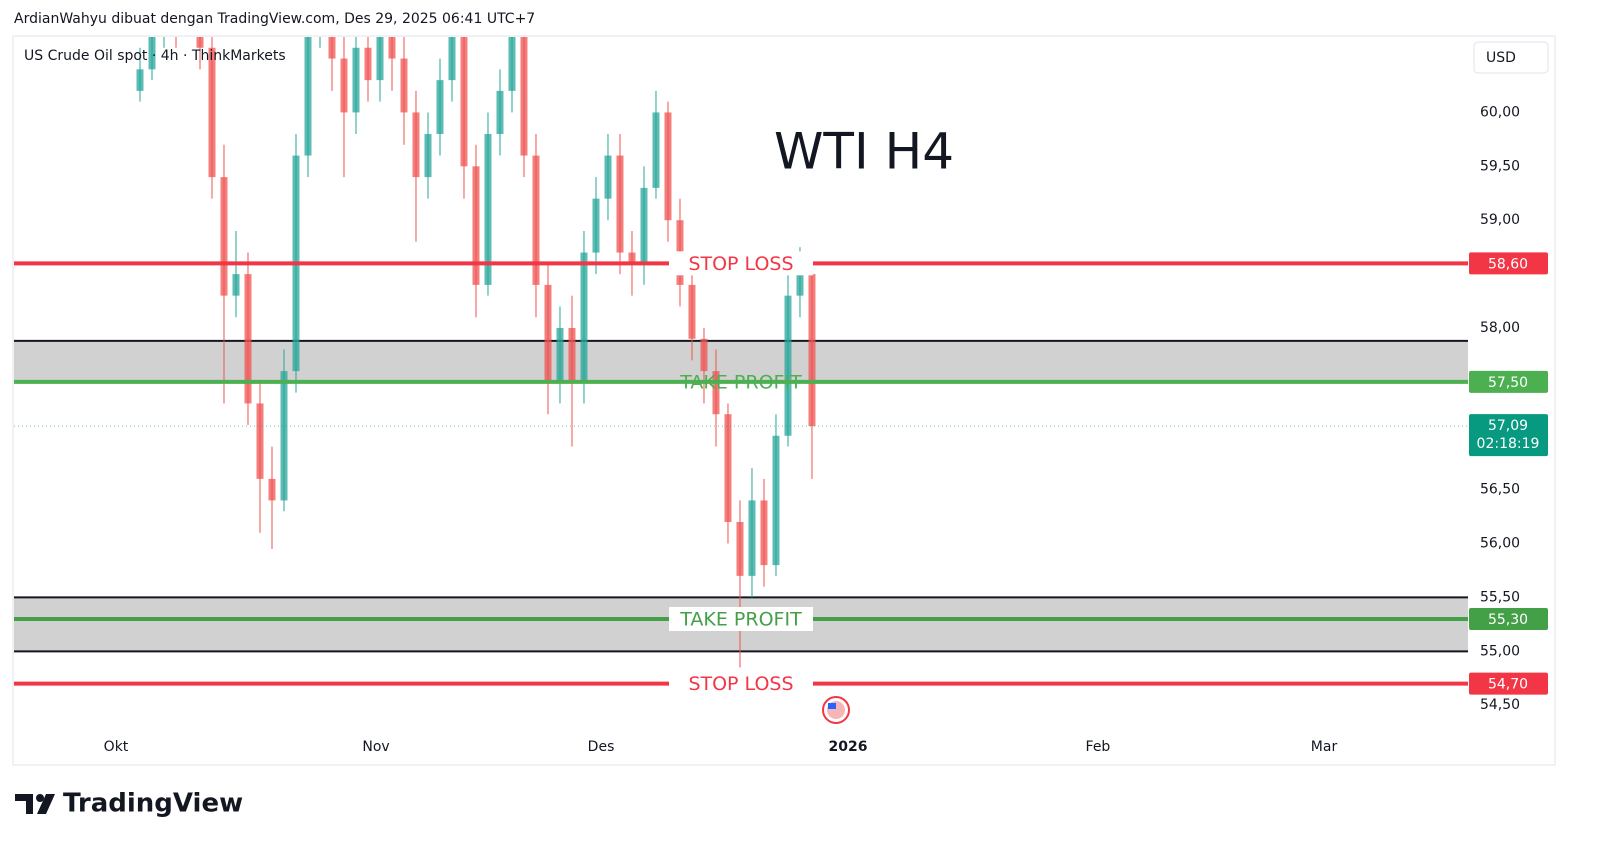  What do you see at coordinates (1500, 328) in the screenshot?
I see `y-tick-label: 58,00` at bounding box center [1500, 328].